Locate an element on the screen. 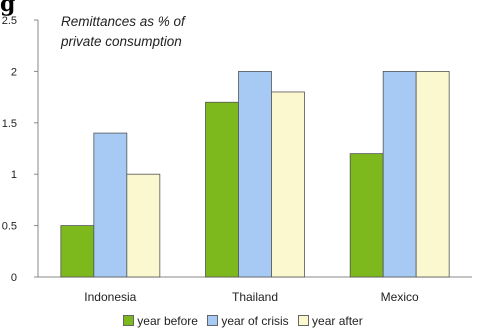  legend-label-year-before: year before is located at coordinates (167, 321).